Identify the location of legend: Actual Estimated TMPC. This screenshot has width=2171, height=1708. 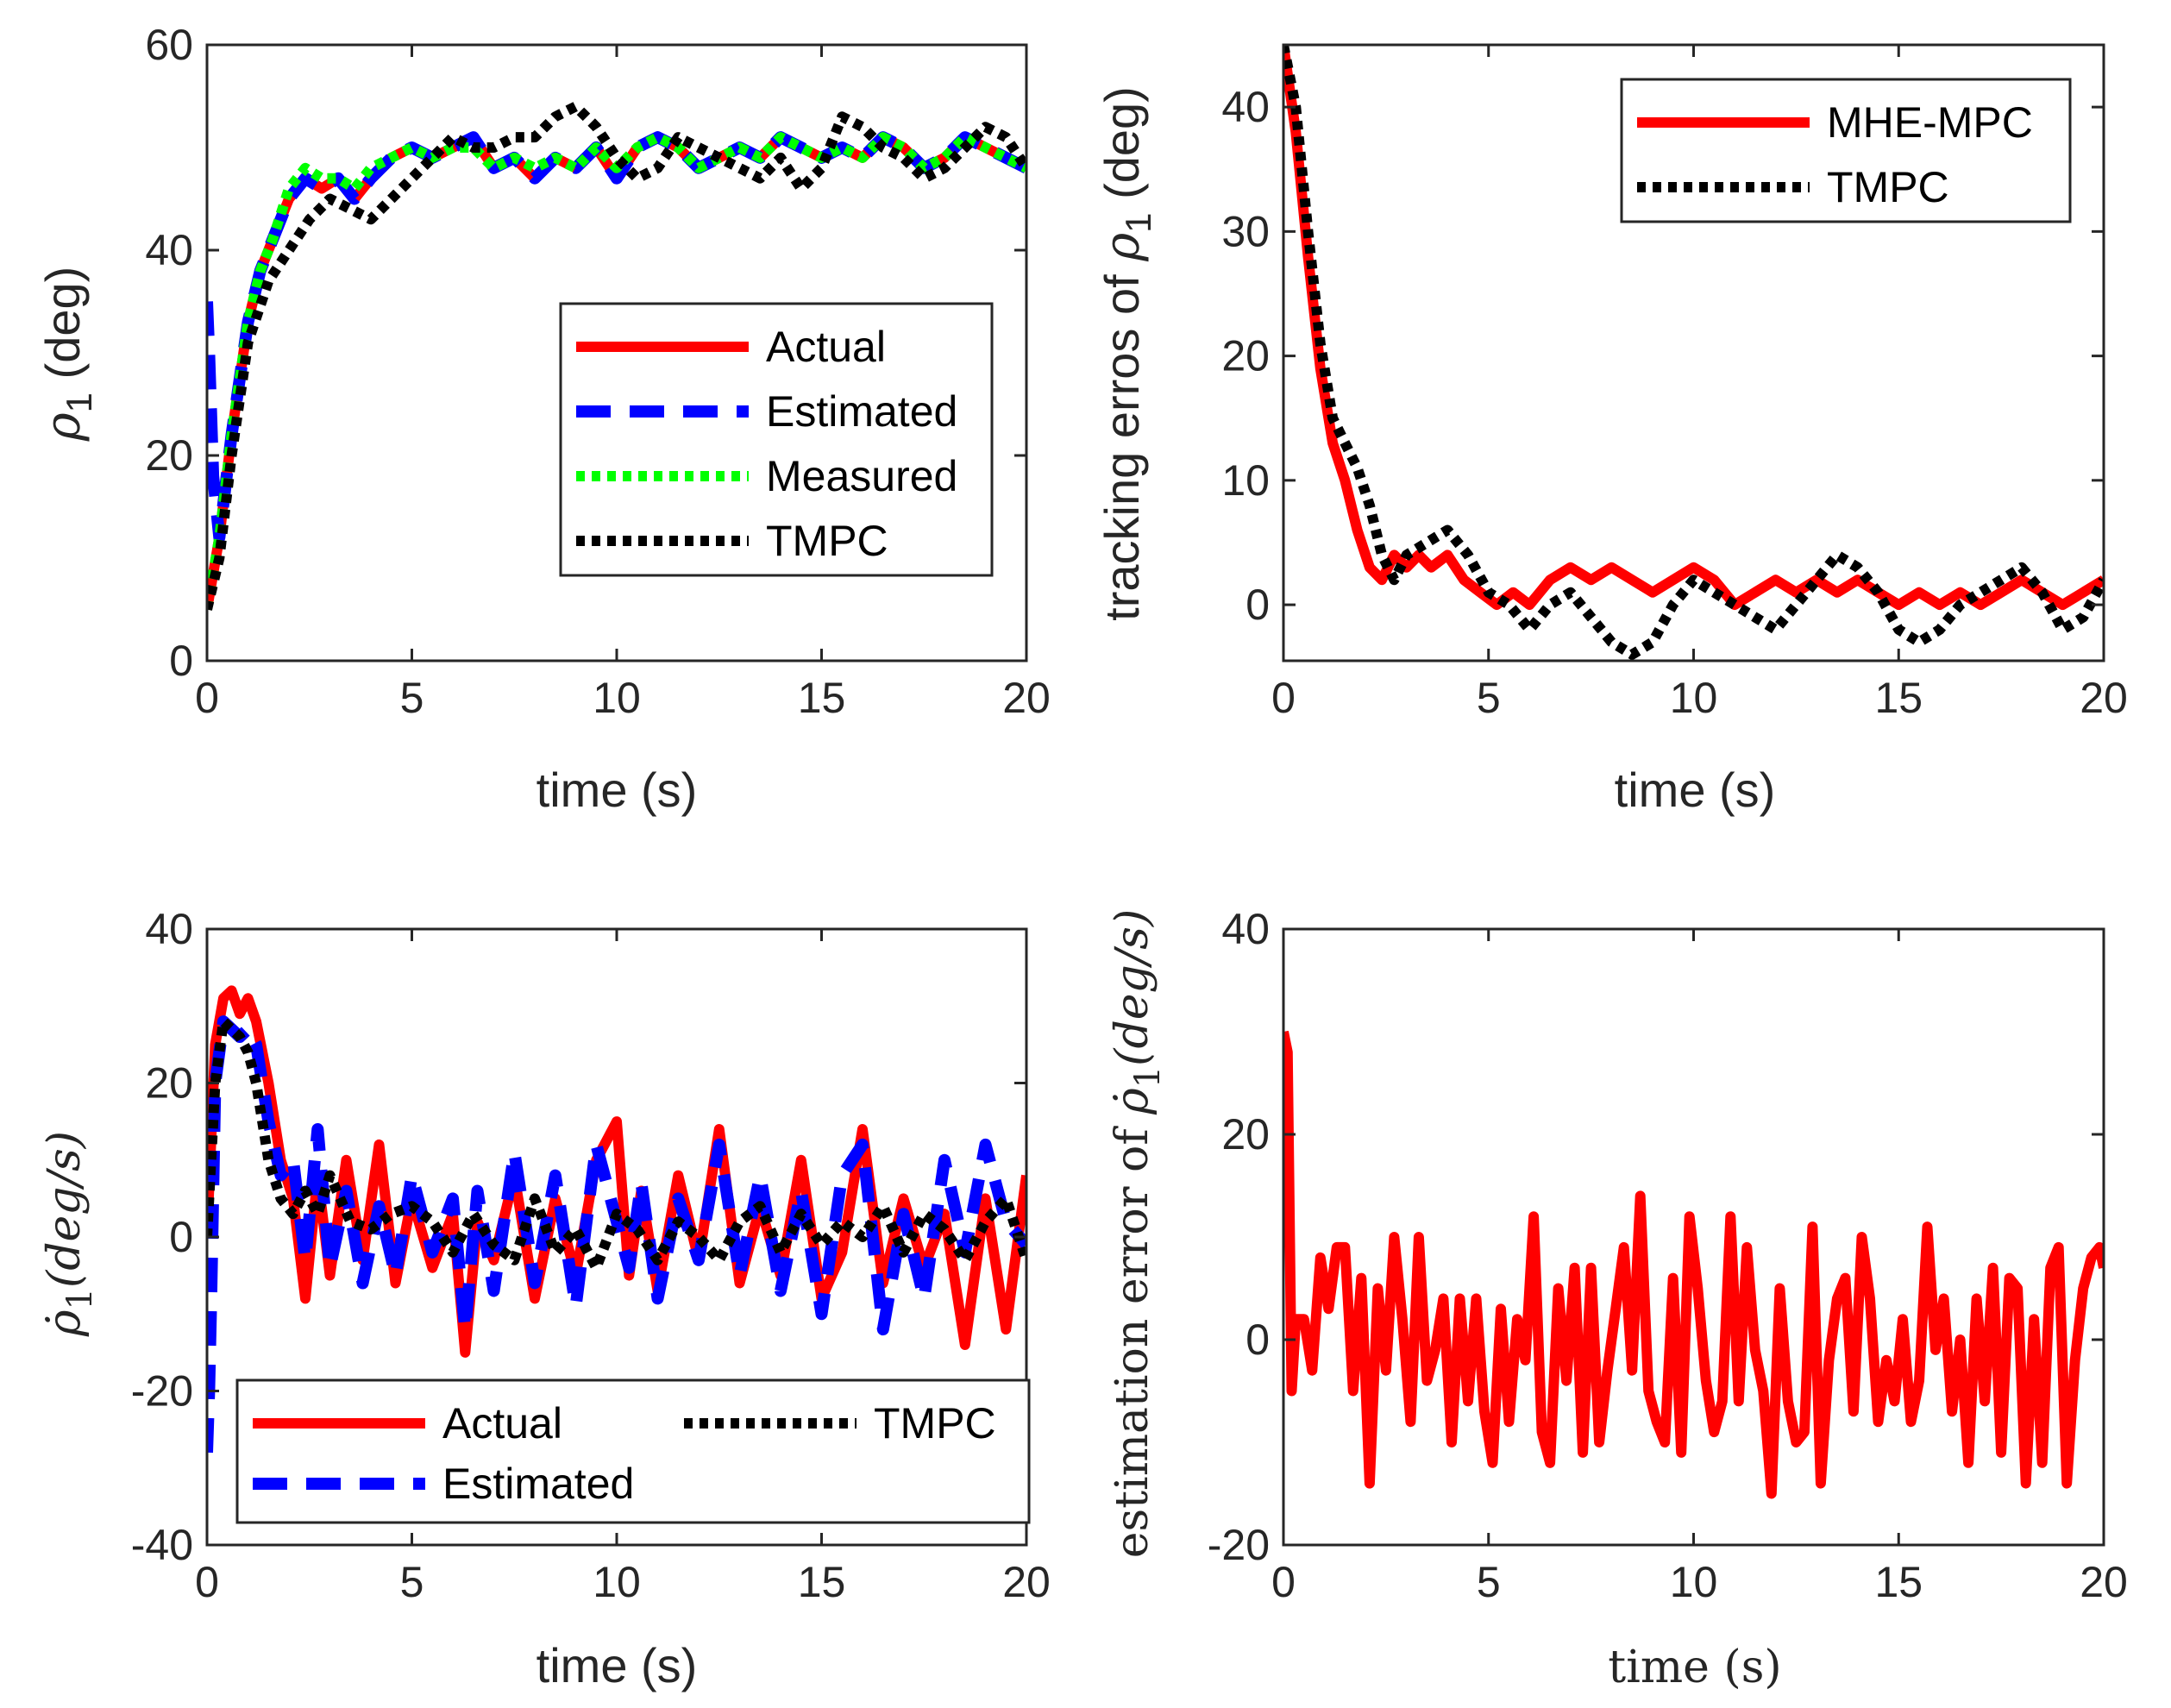
(633, 1451).